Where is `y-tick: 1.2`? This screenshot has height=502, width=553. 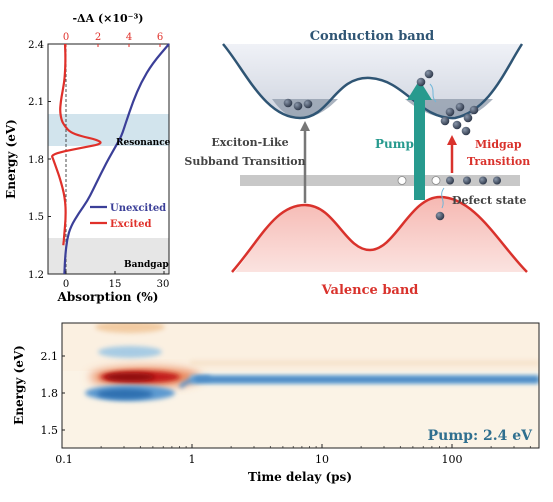 y-tick: 1.2 is located at coordinates (36, 275).